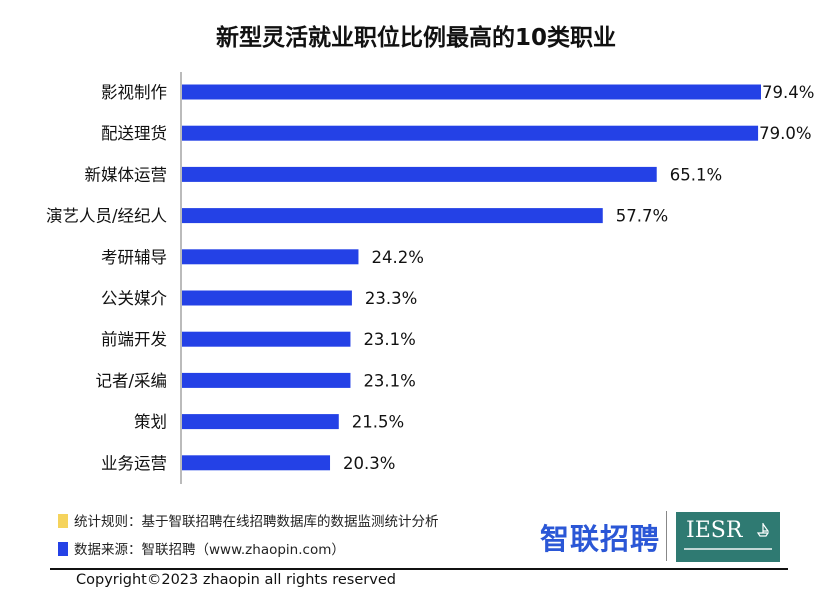 This screenshot has width=832, height=614. What do you see at coordinates (106, 216) in the screenshot?
I see `category-label: 演艺人员/经纪人` at bounding box center [106, 216].